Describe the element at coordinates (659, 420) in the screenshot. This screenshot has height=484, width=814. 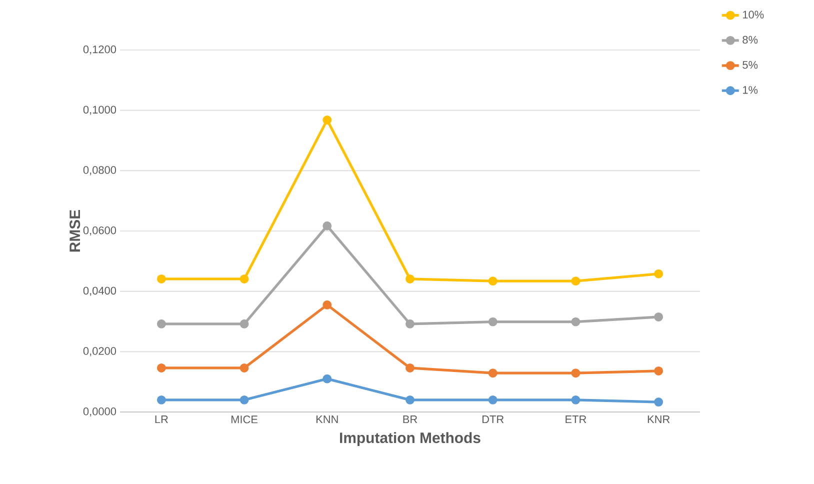
I see `x-tick-label: KNR` at that location.